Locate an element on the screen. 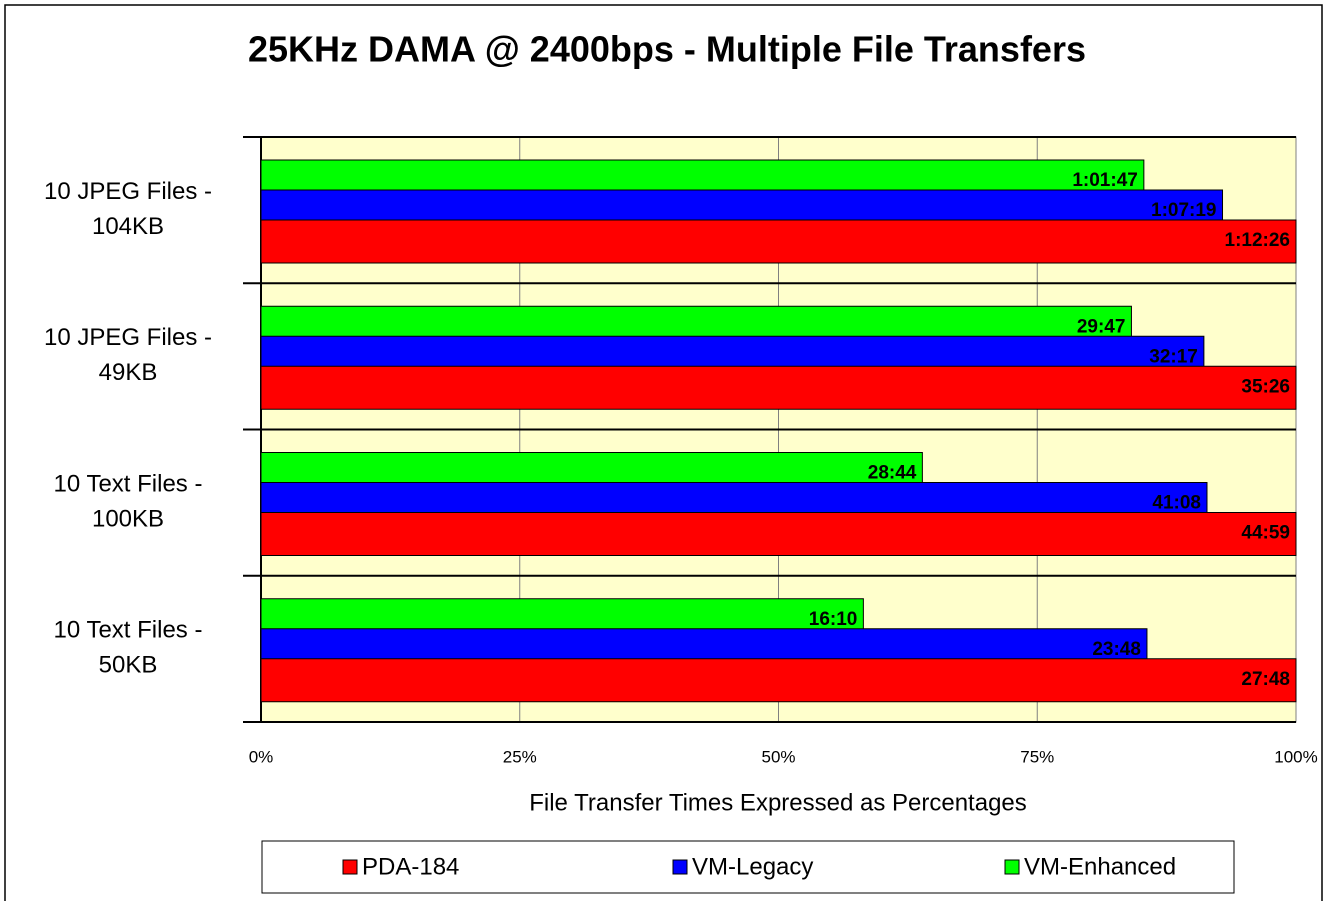  y-tick-label: 100KB is located at coordinates (128, 518).